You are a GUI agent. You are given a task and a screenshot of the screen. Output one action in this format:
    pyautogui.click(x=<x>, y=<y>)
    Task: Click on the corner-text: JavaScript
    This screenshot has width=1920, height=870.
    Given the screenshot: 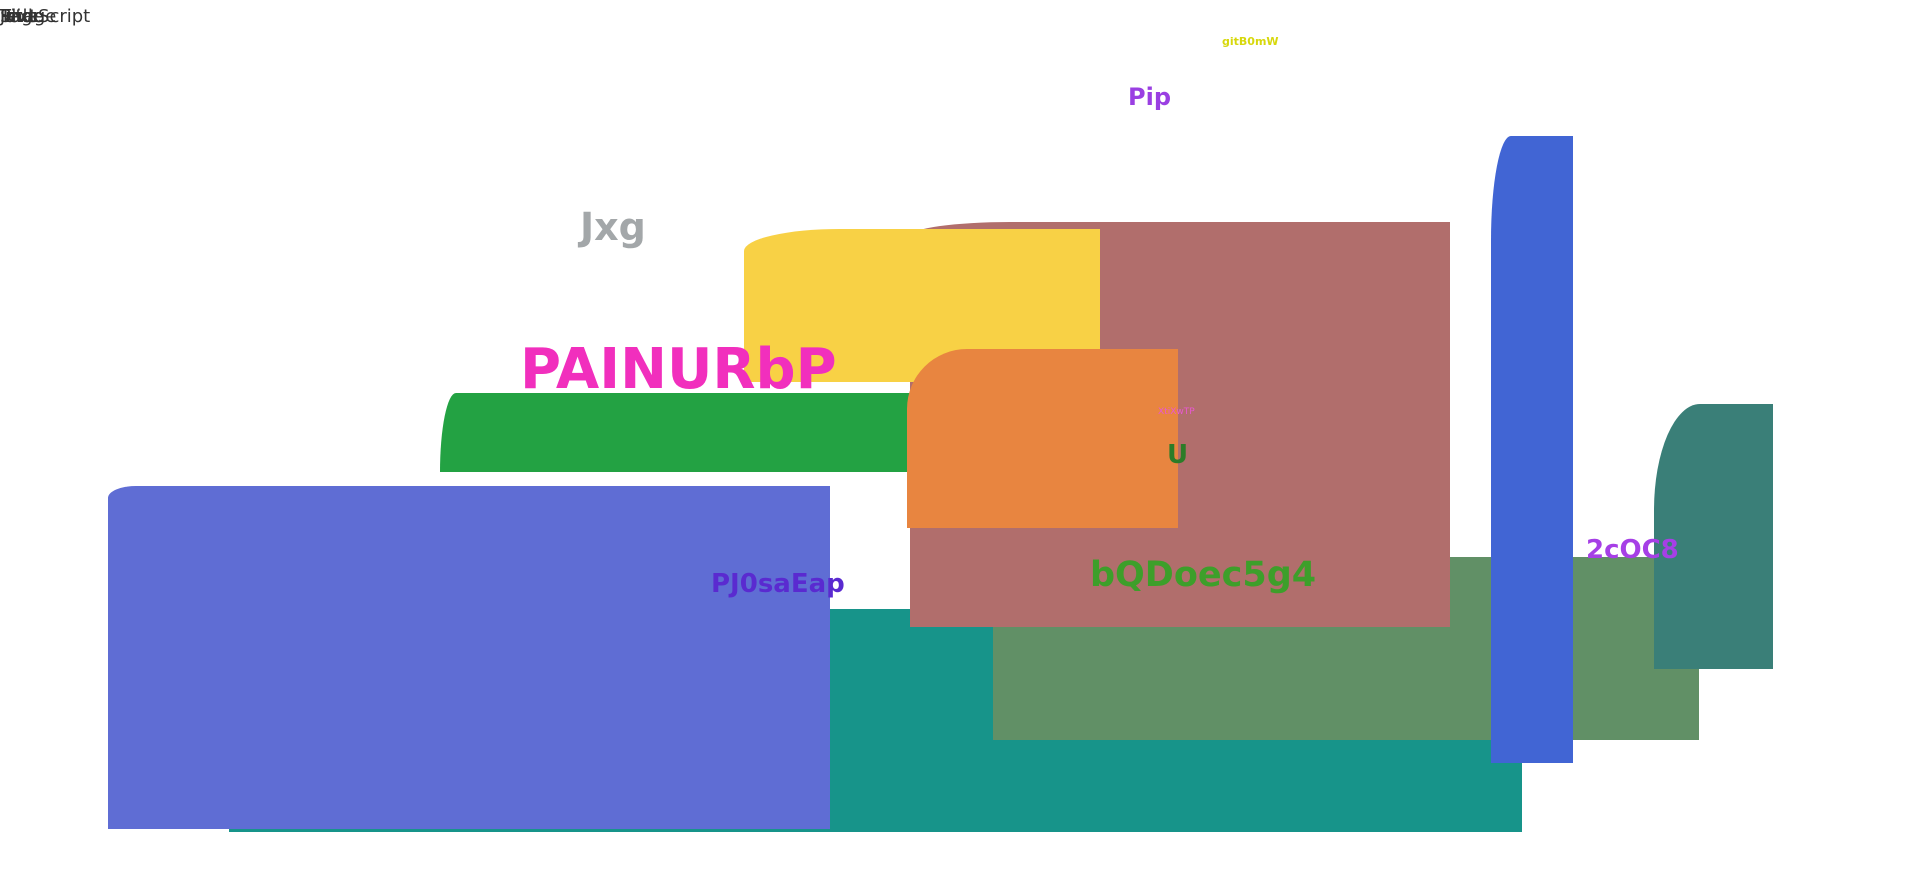 What is the action you would take?
    pyautogui.click(x=45, y=16)
    